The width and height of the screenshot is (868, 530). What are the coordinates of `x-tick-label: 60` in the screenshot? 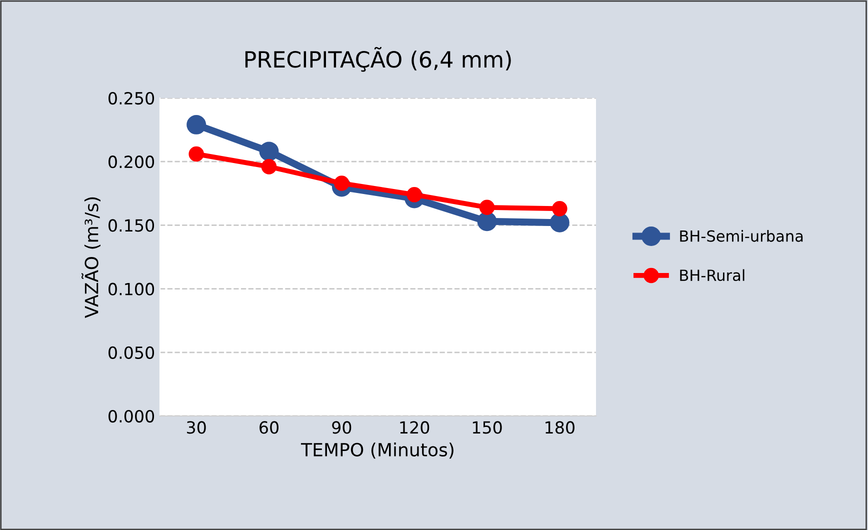 It's located at (269, 427).